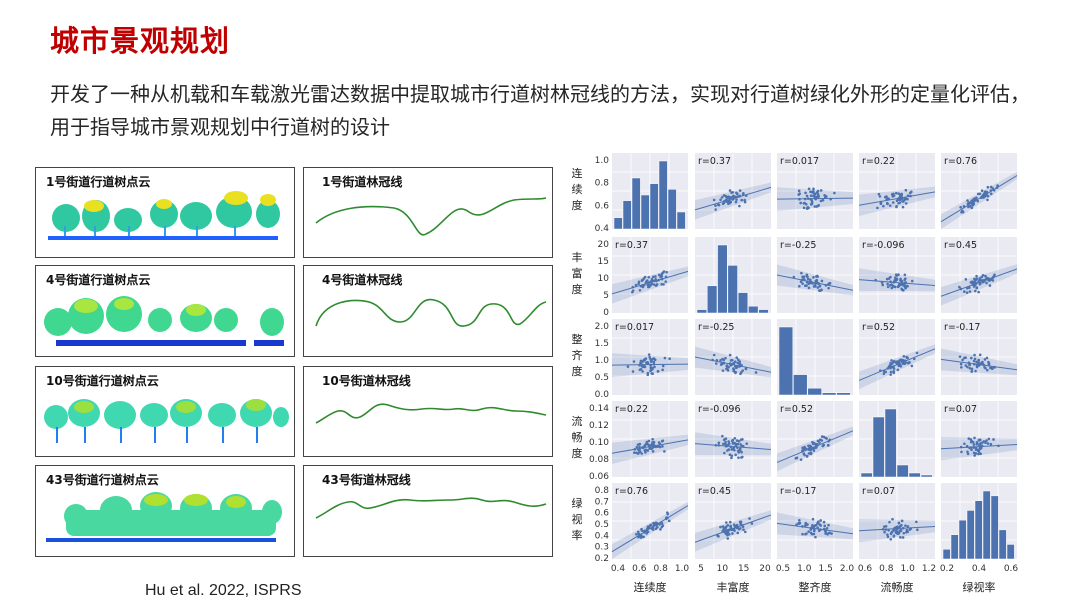 The image size is (1080, 608). Describe the element at coordinates (602, 559) in the screenshot. I see `y-tick-label: 0.2` at that location.